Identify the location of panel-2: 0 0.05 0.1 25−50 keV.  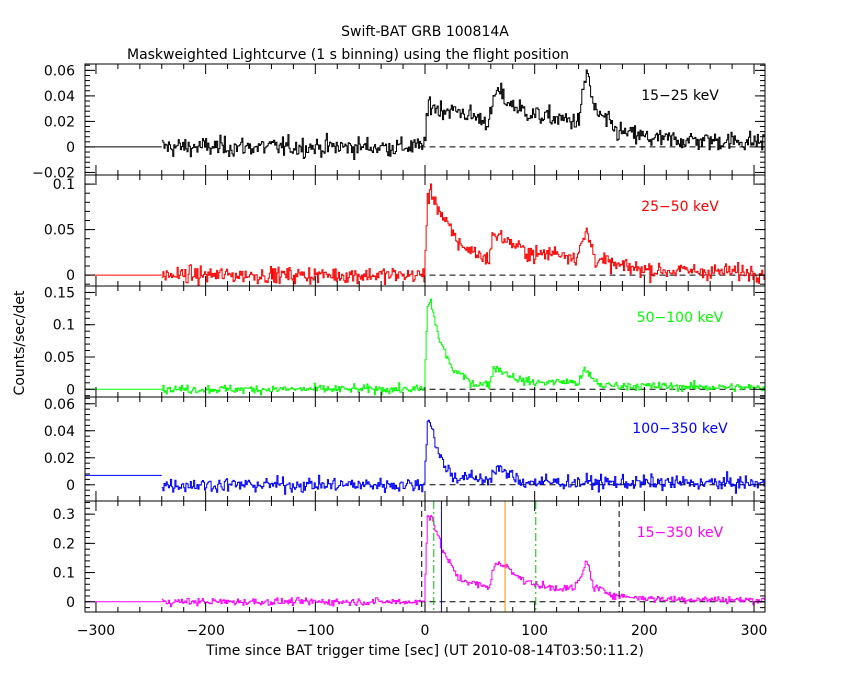
(405, 230).